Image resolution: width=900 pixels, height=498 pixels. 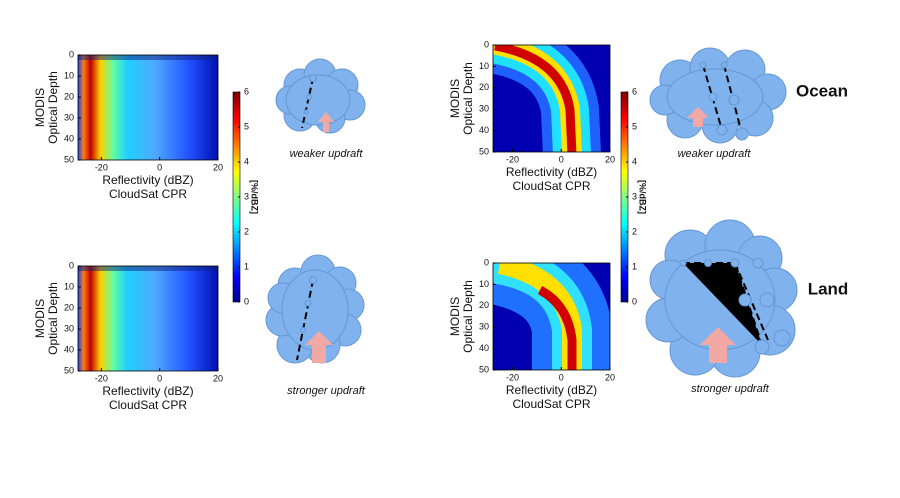 What do you see at coordinates (828, 288) in the screenshot?
I see `region-label: Land` at bounding box center [828, 288].